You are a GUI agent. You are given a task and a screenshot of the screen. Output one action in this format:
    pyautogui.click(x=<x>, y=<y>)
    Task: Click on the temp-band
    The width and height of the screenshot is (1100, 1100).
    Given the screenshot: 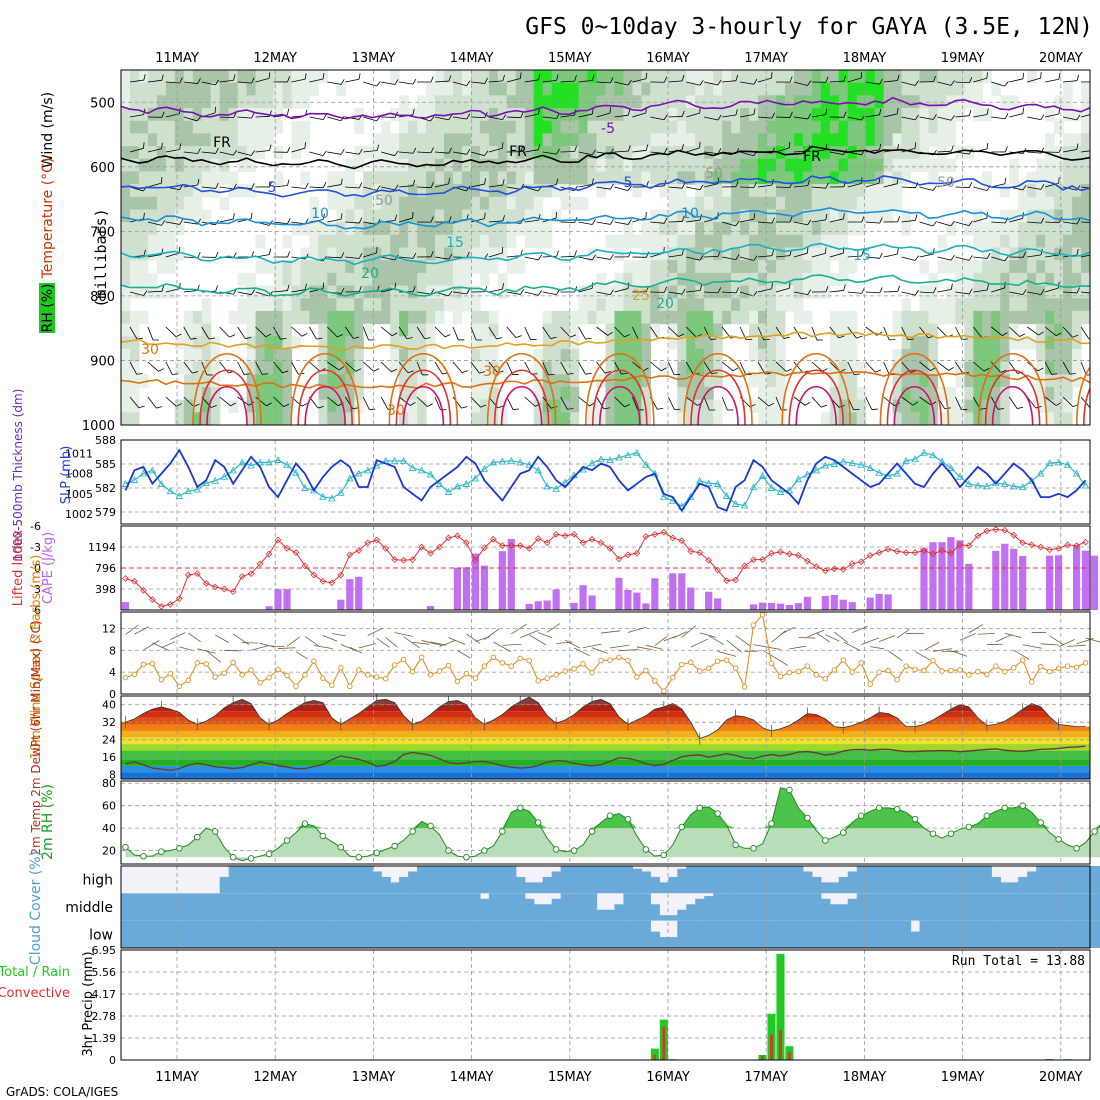 What is the action you would take?
    pyautogui.click(x=605, y=701)
    